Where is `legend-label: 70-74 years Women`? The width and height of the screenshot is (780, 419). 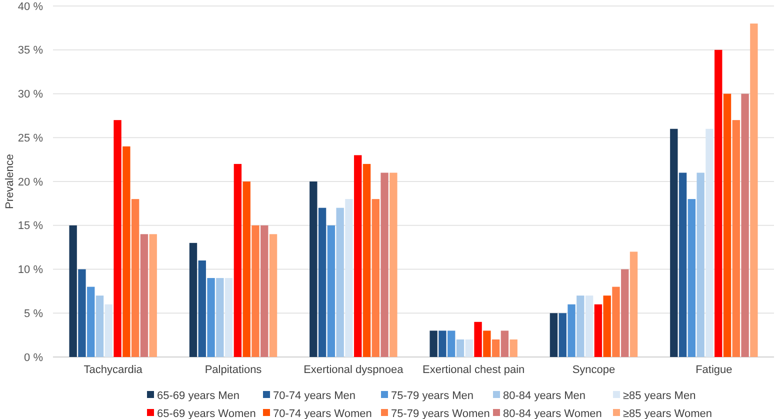 legend-label: 70-74 years Women is located at coordinates (322, 413).